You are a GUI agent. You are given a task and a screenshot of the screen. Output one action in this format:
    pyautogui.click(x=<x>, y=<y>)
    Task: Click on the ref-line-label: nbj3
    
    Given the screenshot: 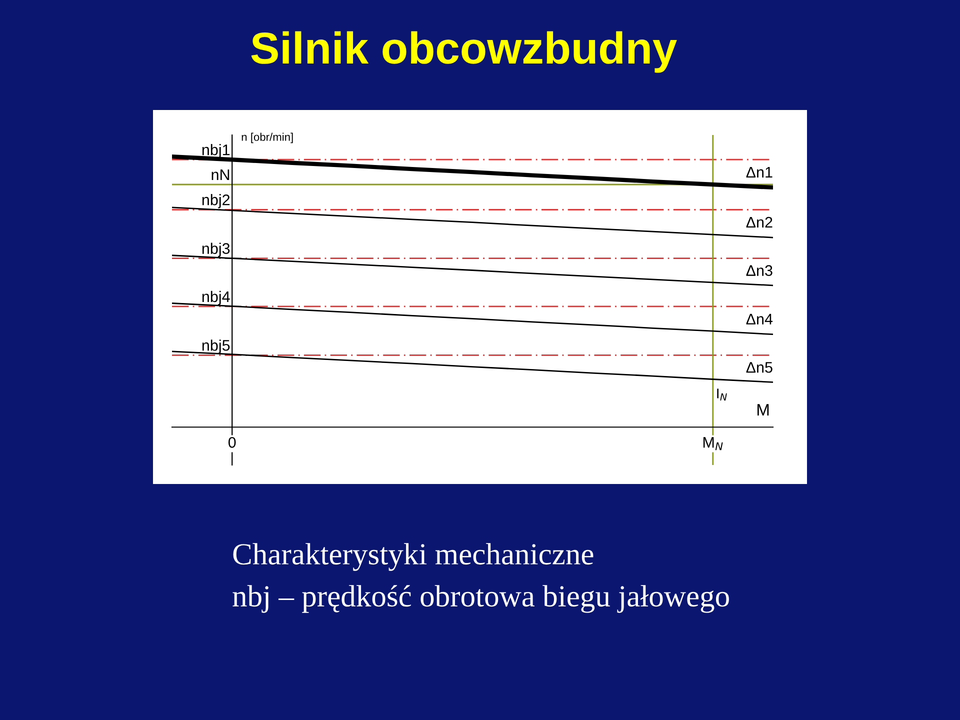 What is the action you would take?
    pyautogui.click(x=216, y=249)
    